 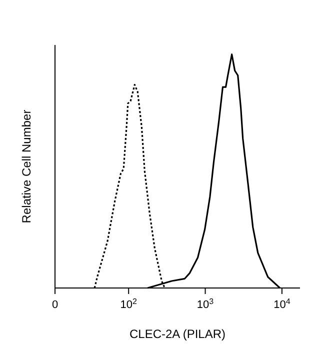 What do you see at coordinates (177, 334) in the screenshot?
I see `x-axis-title: CLEC-2A (PILAR)` at bounding box center [177, 334].